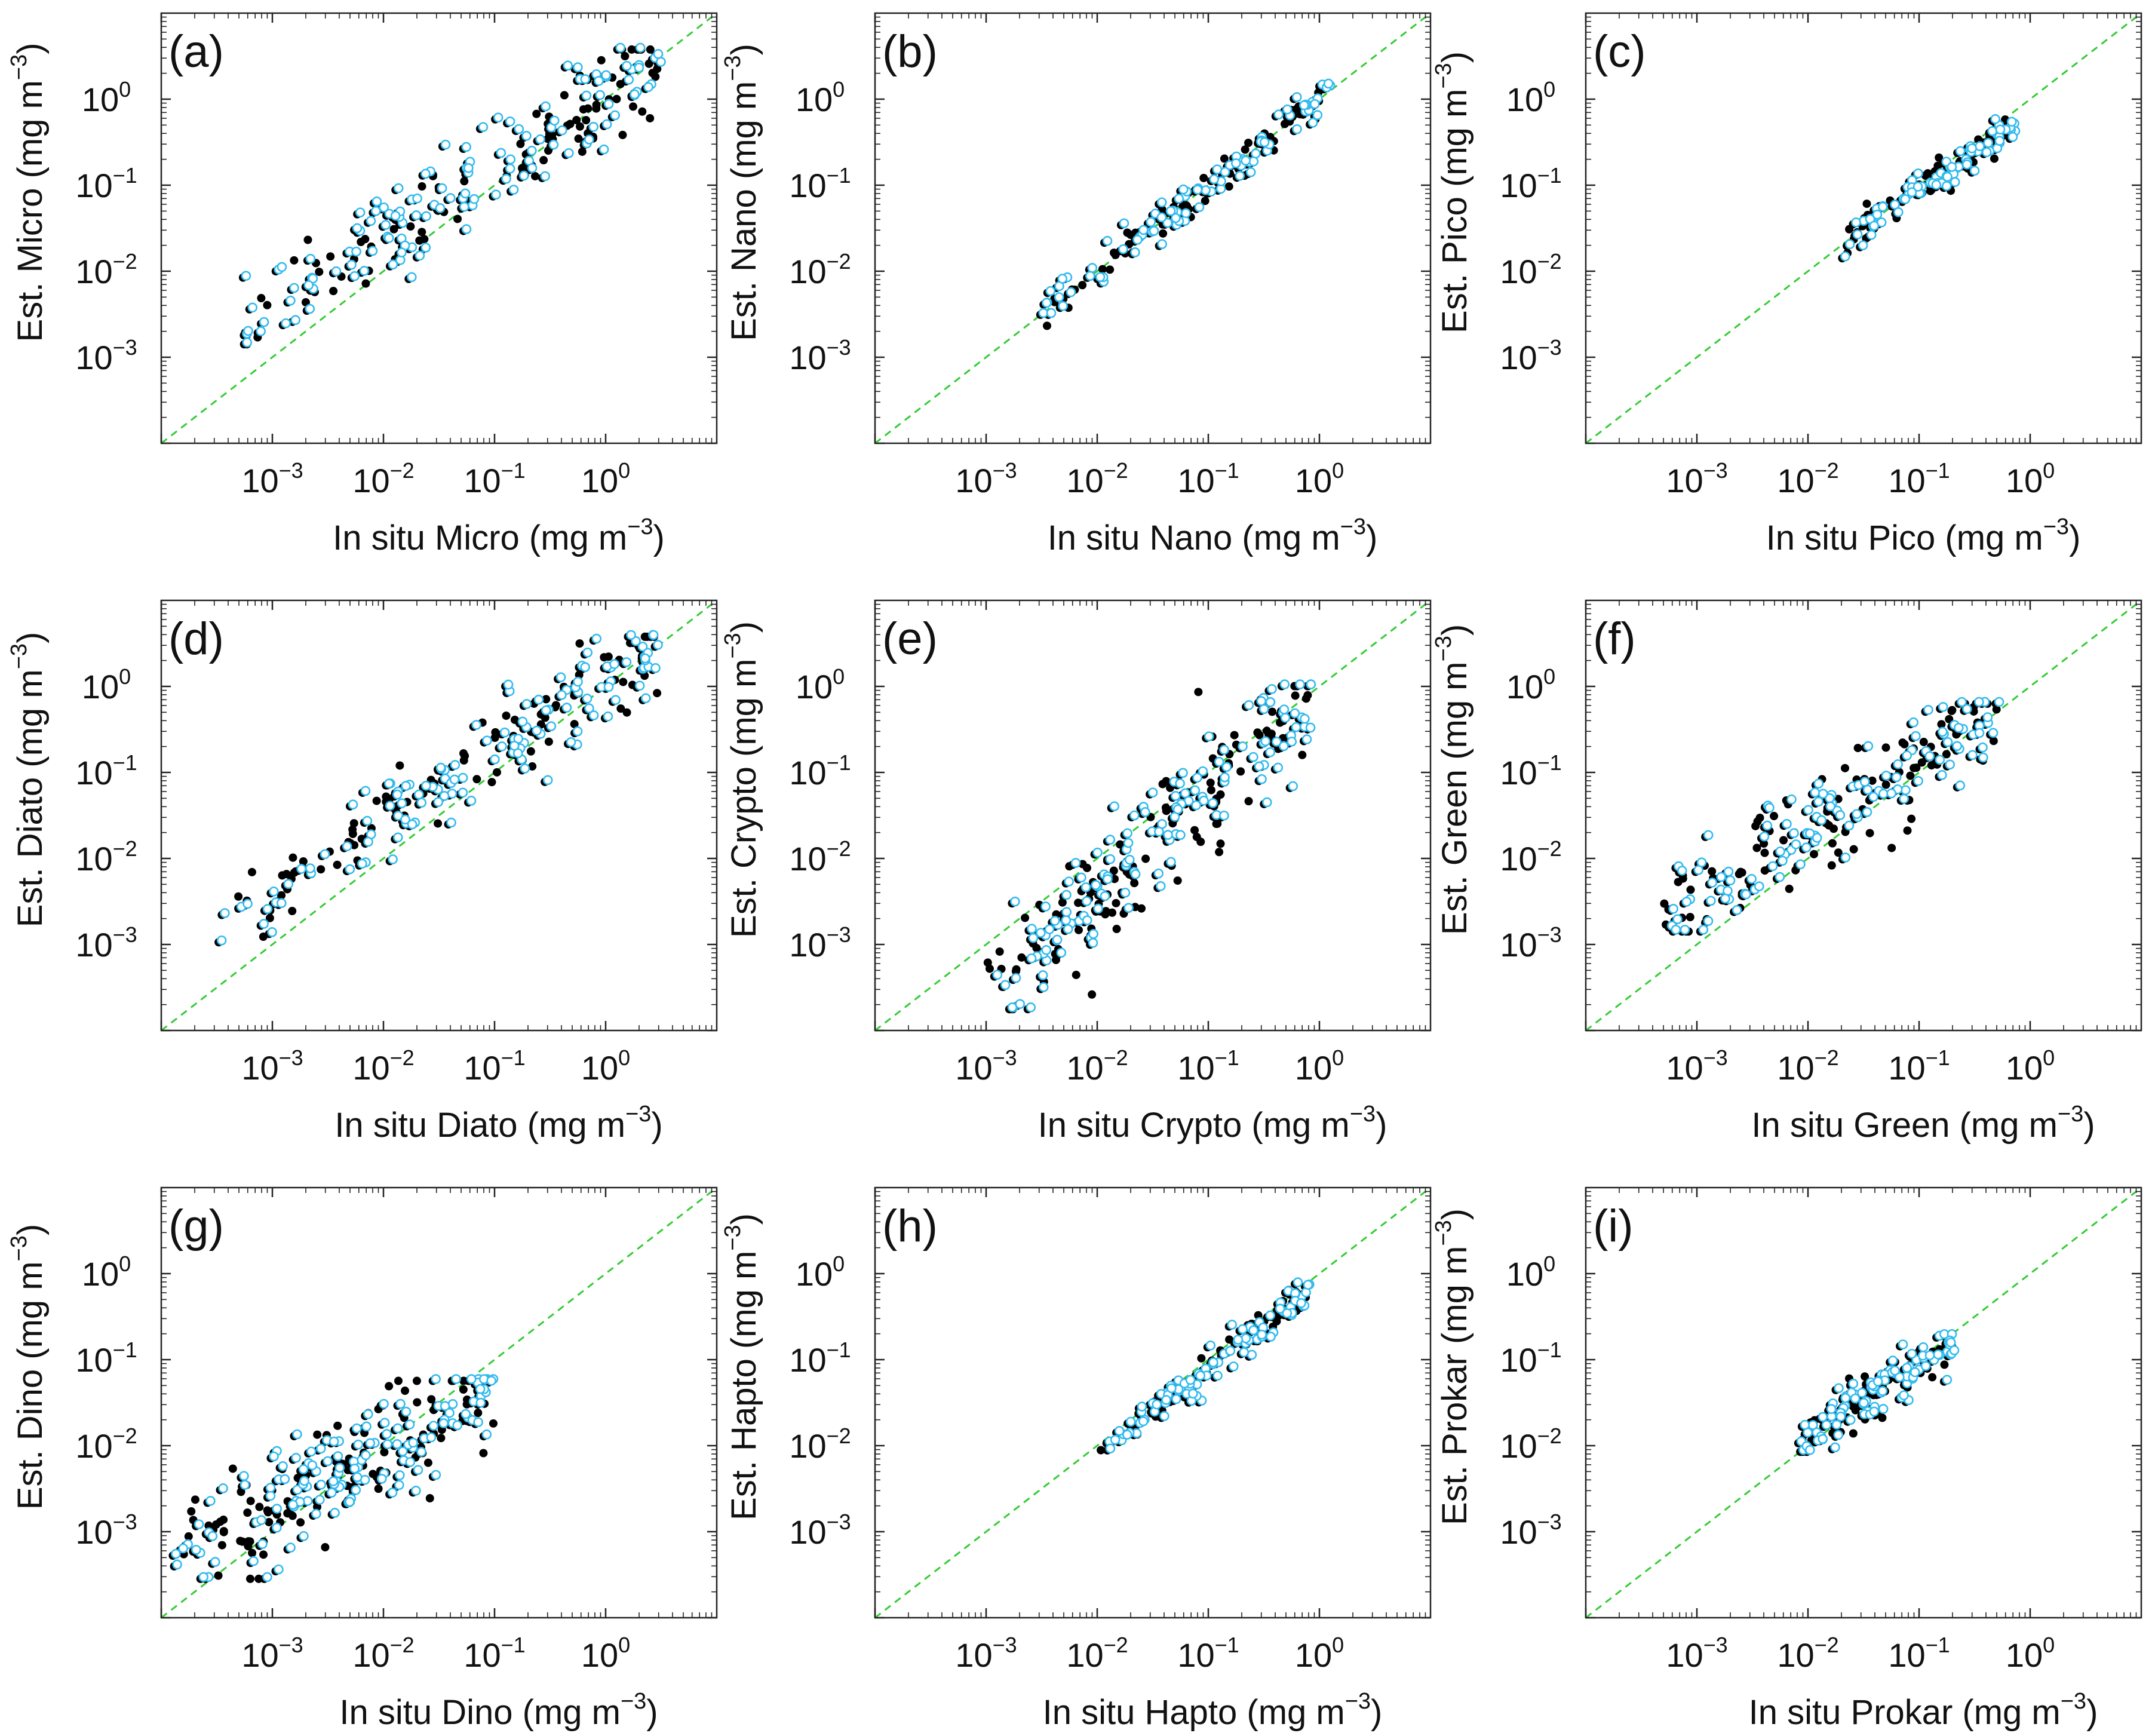  I want to click on x-tick-label: 10⁰, so click(605, 1066).